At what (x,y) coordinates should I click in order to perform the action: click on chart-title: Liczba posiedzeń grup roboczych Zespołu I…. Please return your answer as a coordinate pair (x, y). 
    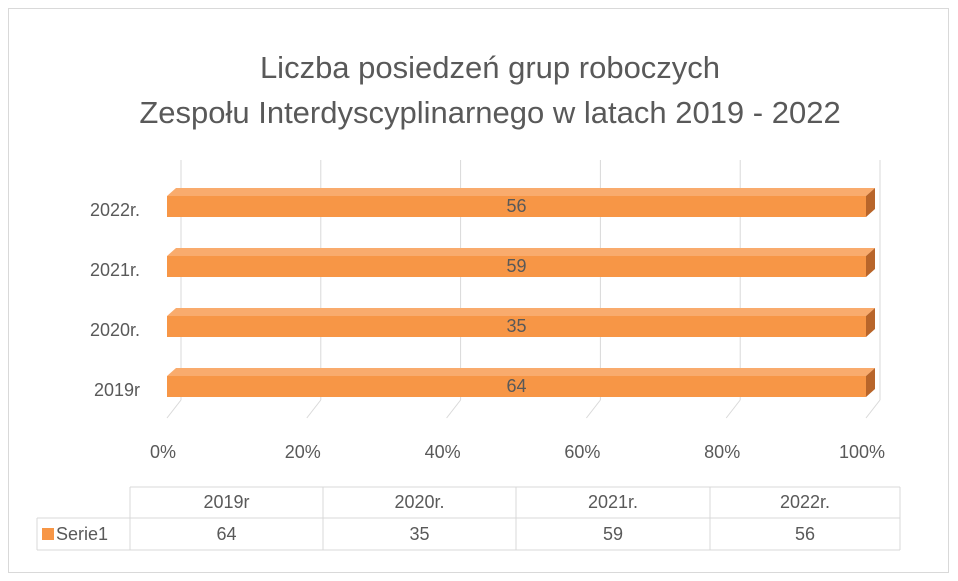
    Looking at the image, I should click on (489, 90).